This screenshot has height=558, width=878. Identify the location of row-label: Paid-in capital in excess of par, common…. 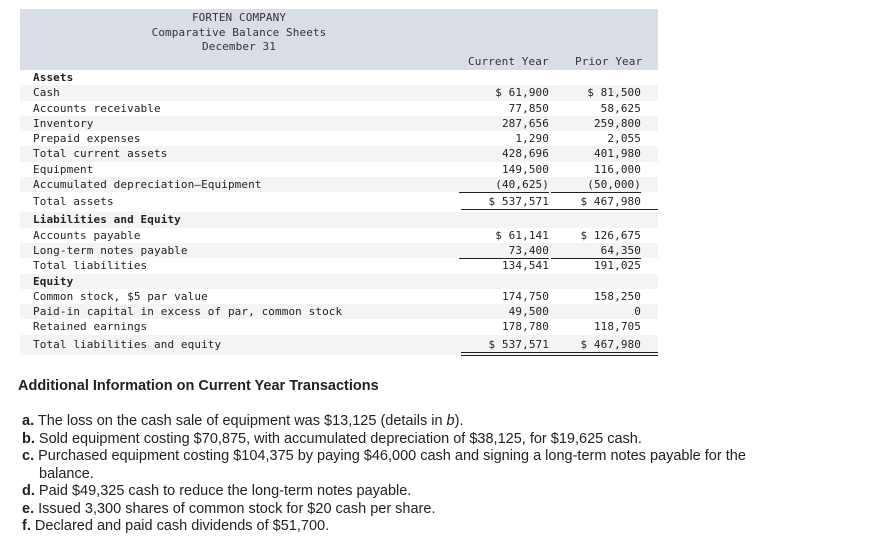
(188, 312).